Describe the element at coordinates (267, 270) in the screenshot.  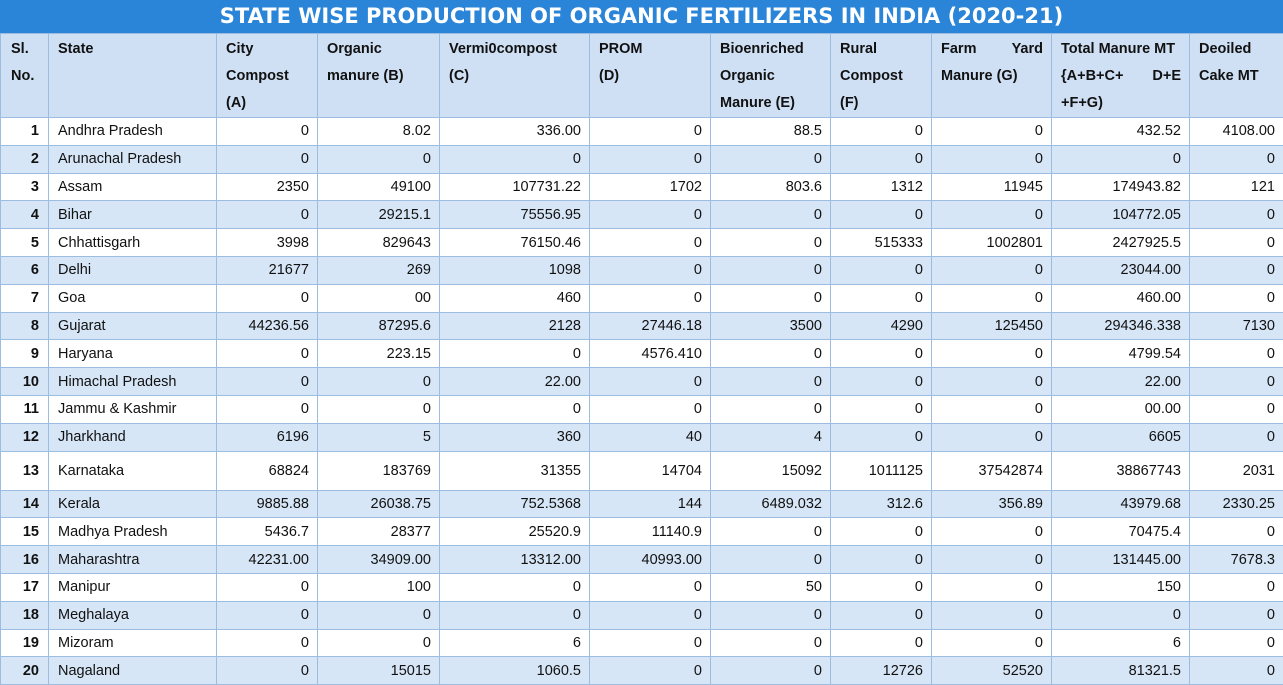
I see `cell-city-compost: 21677` at that location.